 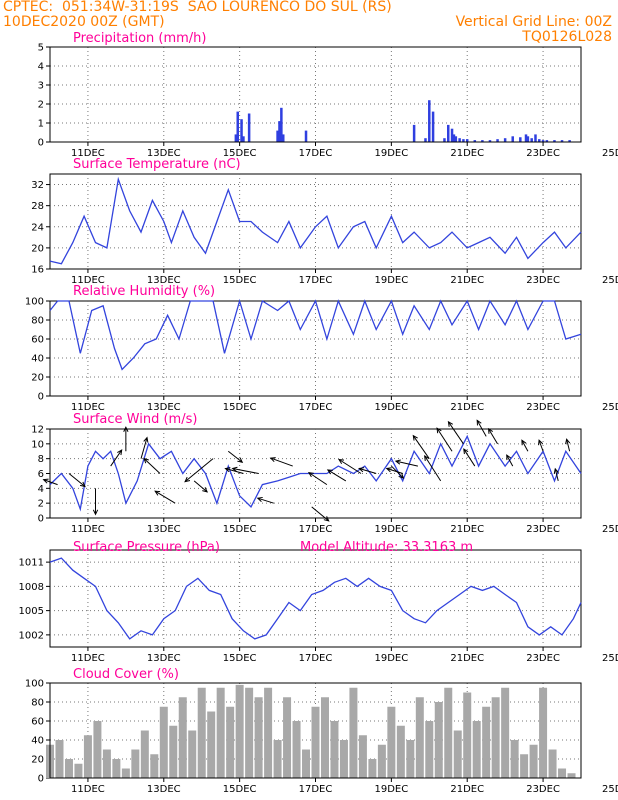 I want to click on header-date: 10DEC2020 00Z (GMT), so click(x=84, y=22).